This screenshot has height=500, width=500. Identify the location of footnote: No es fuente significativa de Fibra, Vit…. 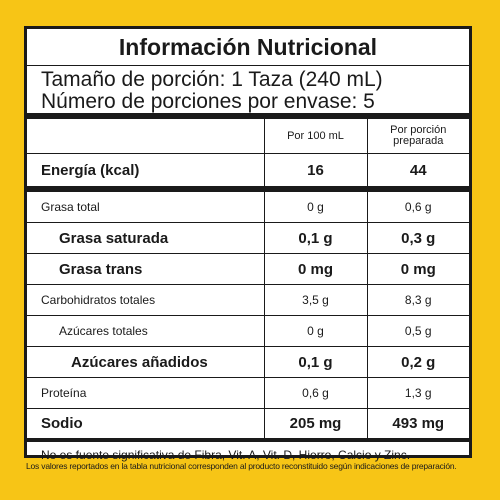
(226, 455).